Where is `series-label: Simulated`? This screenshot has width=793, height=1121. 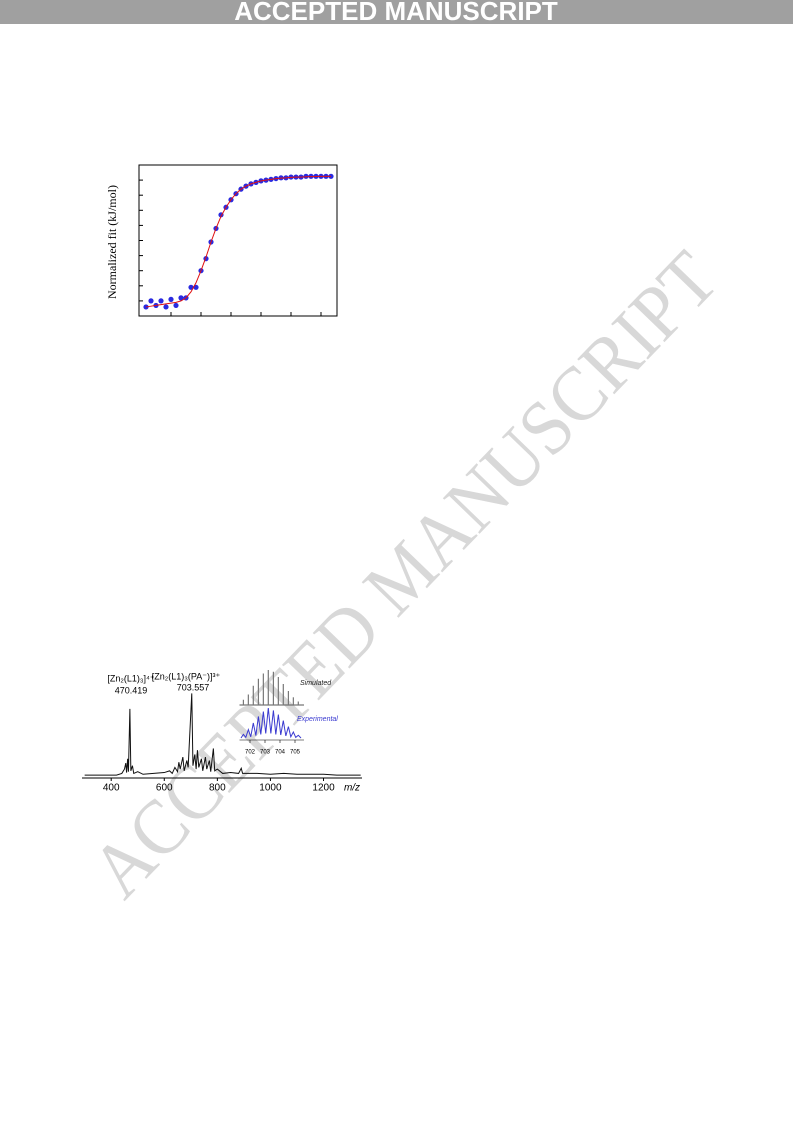
series-label: Simulated is located at coordinates (316, 683).